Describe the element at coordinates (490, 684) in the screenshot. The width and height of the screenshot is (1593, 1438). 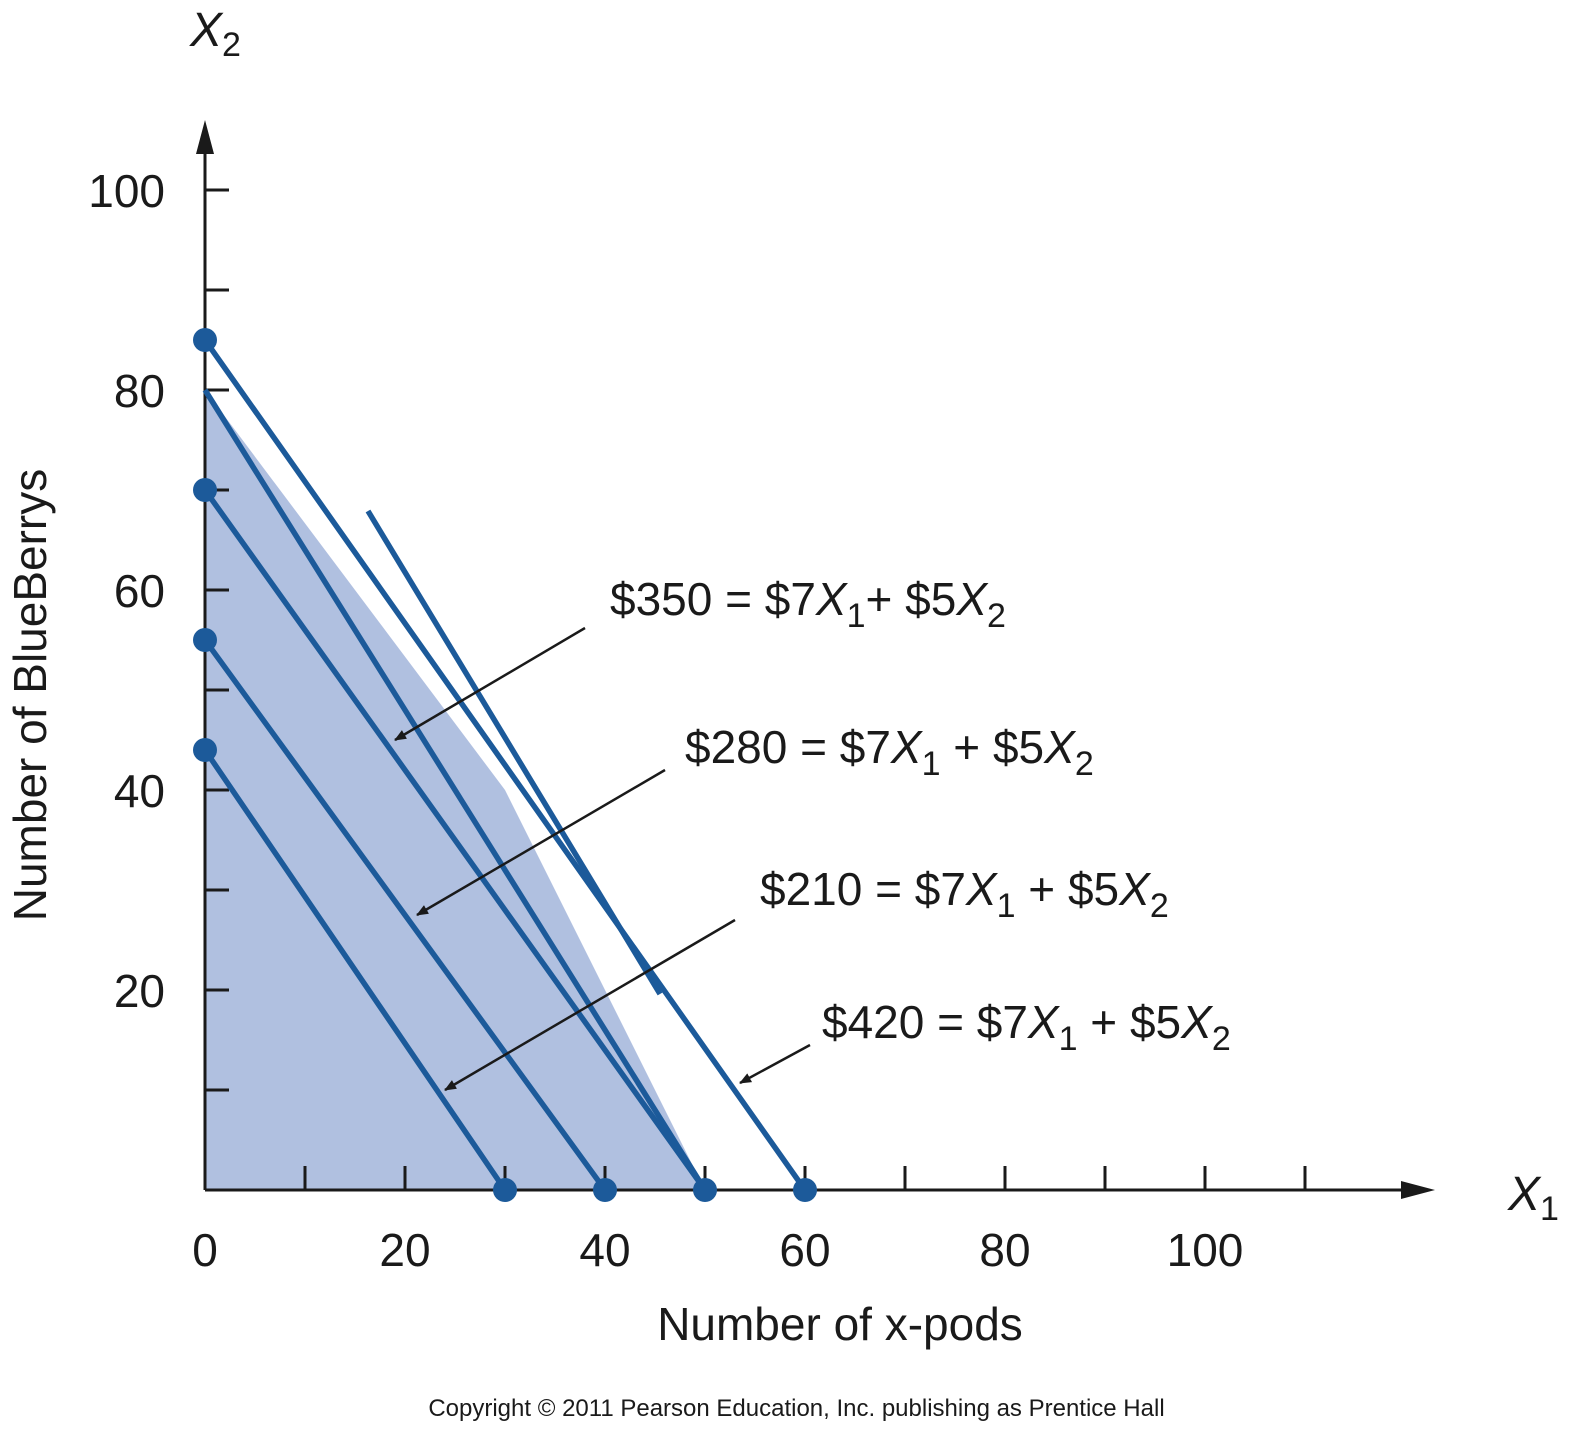
I see `ann-350-arrow` at that location.